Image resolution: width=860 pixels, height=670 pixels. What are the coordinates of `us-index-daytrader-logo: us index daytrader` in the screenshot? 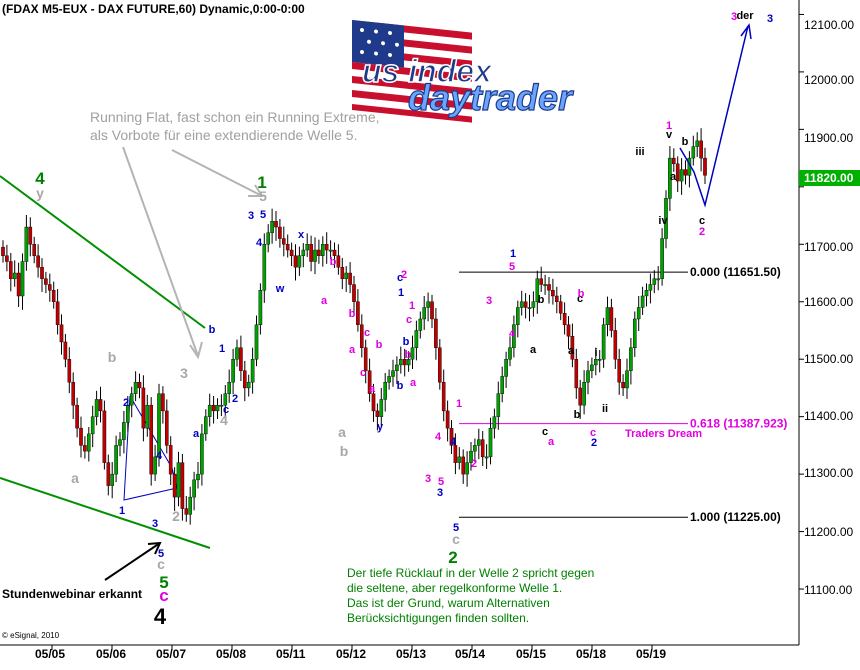 It's located at (463, 71).